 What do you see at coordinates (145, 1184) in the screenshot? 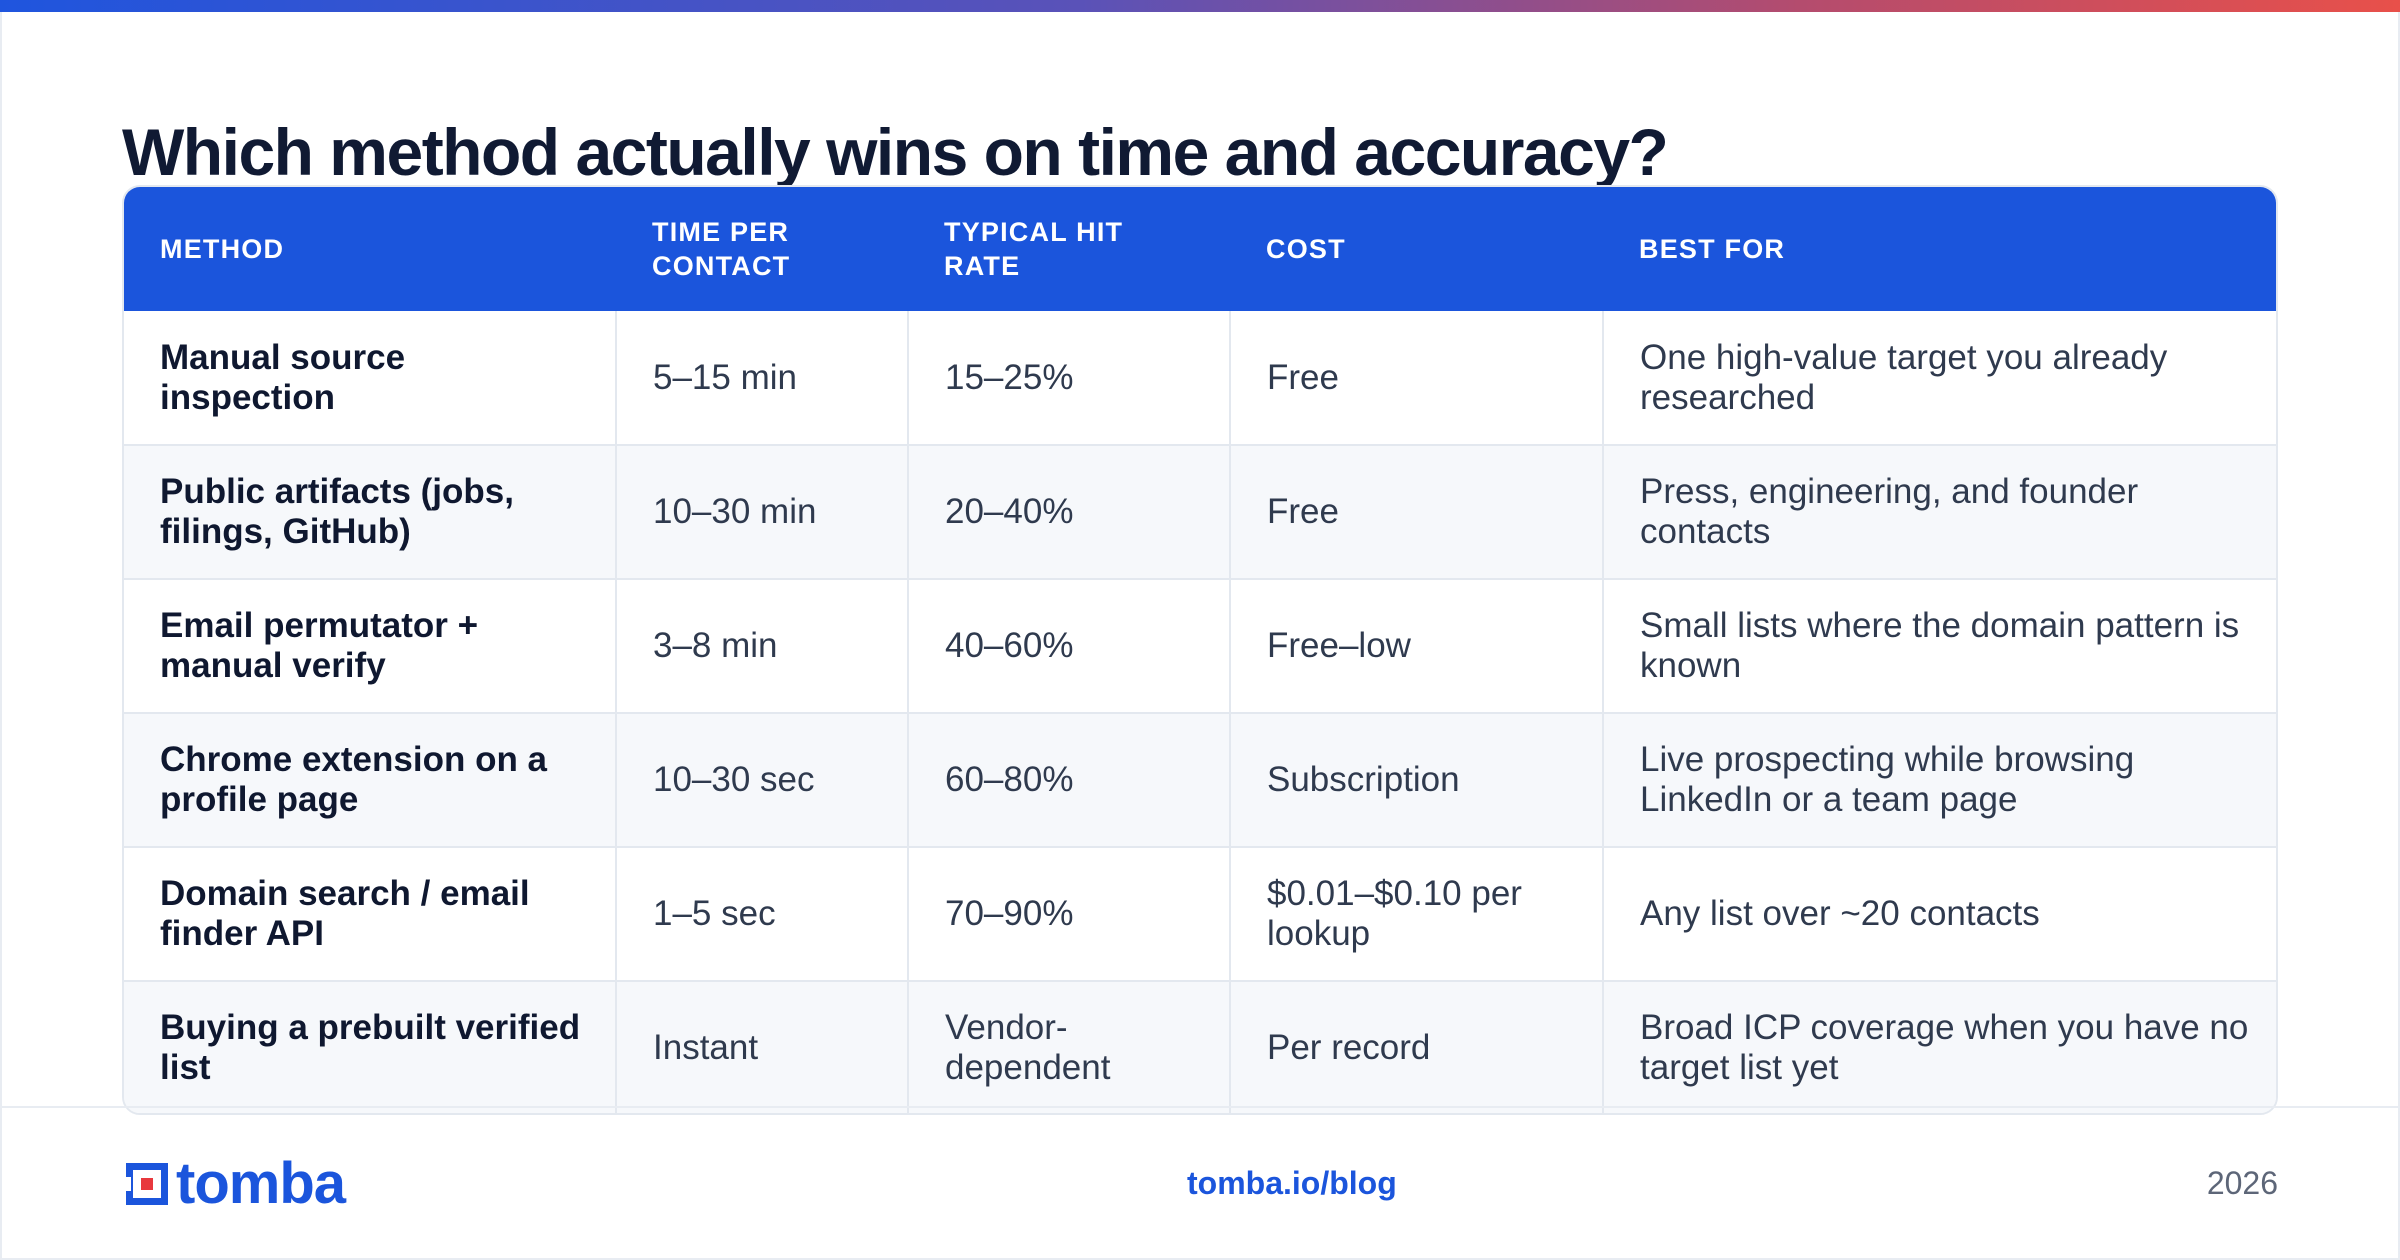
I see `tomba-logo-mark-icon` at bounding box center [145, 1184].